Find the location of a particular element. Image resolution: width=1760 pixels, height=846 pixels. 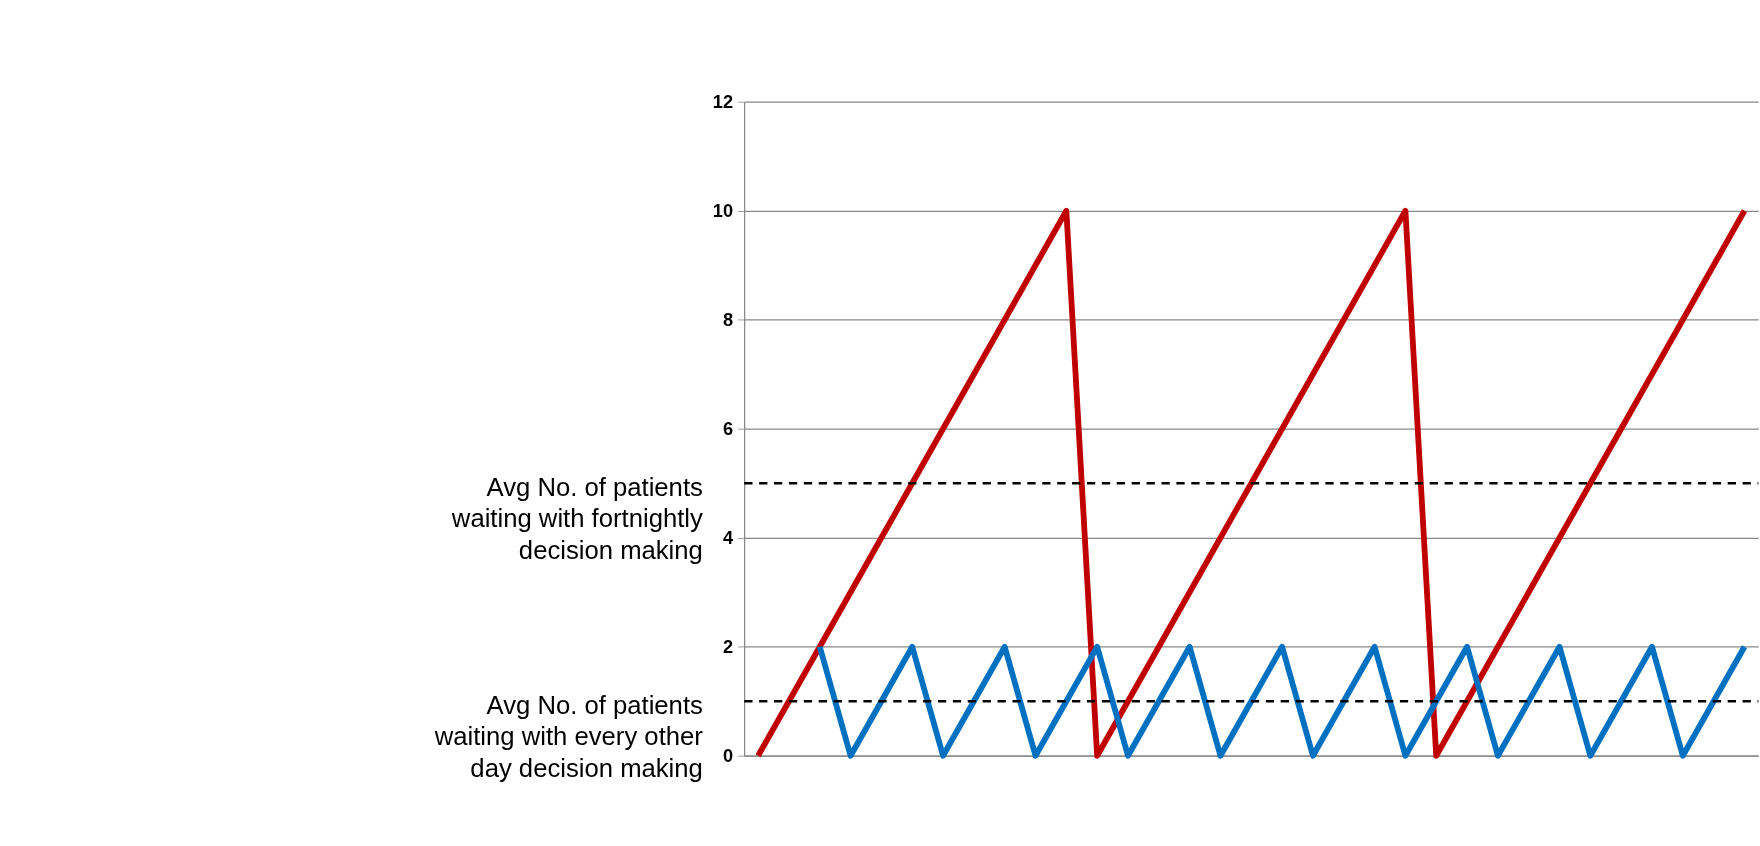

y-tick-label: 10 is located at coordinates (723, 210).